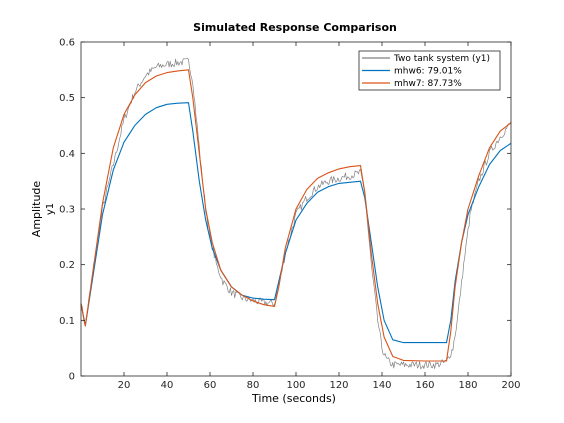  Describe the element at coordinates (210, 385) in the screenshot. I see `x-tick-label: 60` at that location.